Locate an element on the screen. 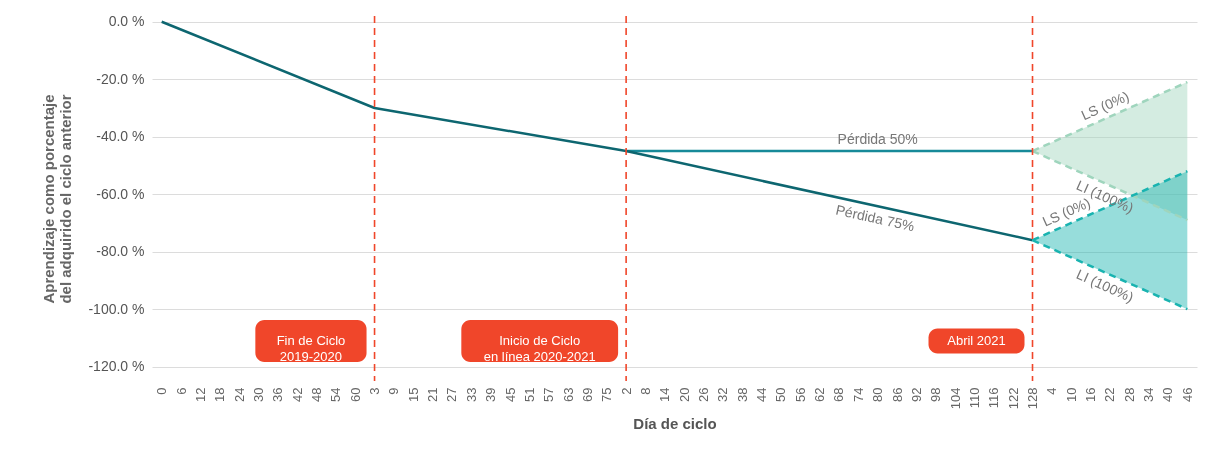  x-tick-label: 26 is located at coordinates (704, 394).